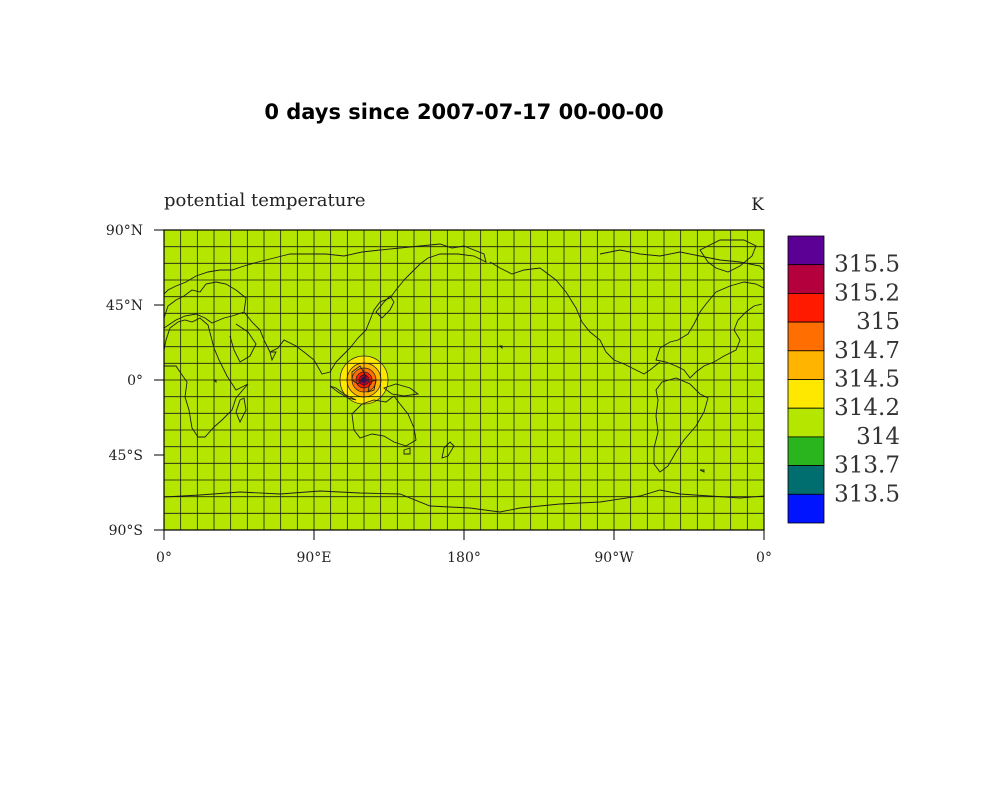 This screenshot has width=1000, height=800. Describe the element at coordinates (265, 200) in the screenshot. I see `left-string: potential temperature` at that location.